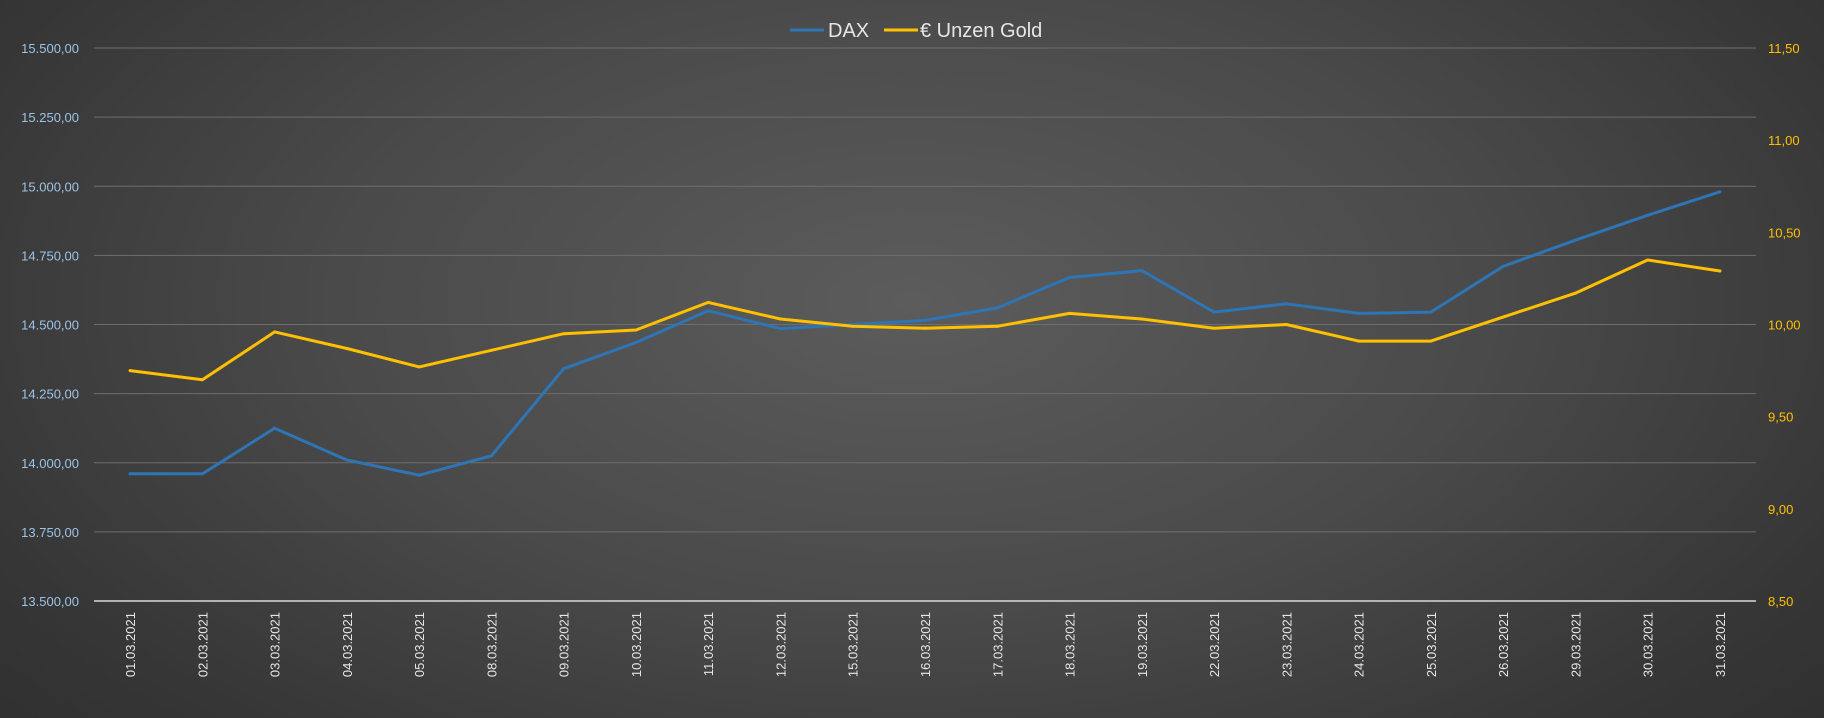  I want to click on y-left-tick-label: 14.750,00, so click(50, 255).